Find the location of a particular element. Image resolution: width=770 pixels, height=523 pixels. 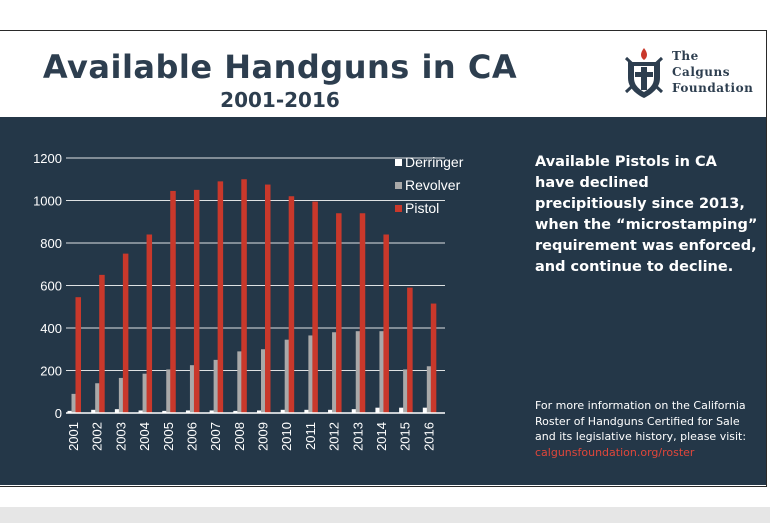

y-tick-label: 600 is located at coordinates (51, 286).